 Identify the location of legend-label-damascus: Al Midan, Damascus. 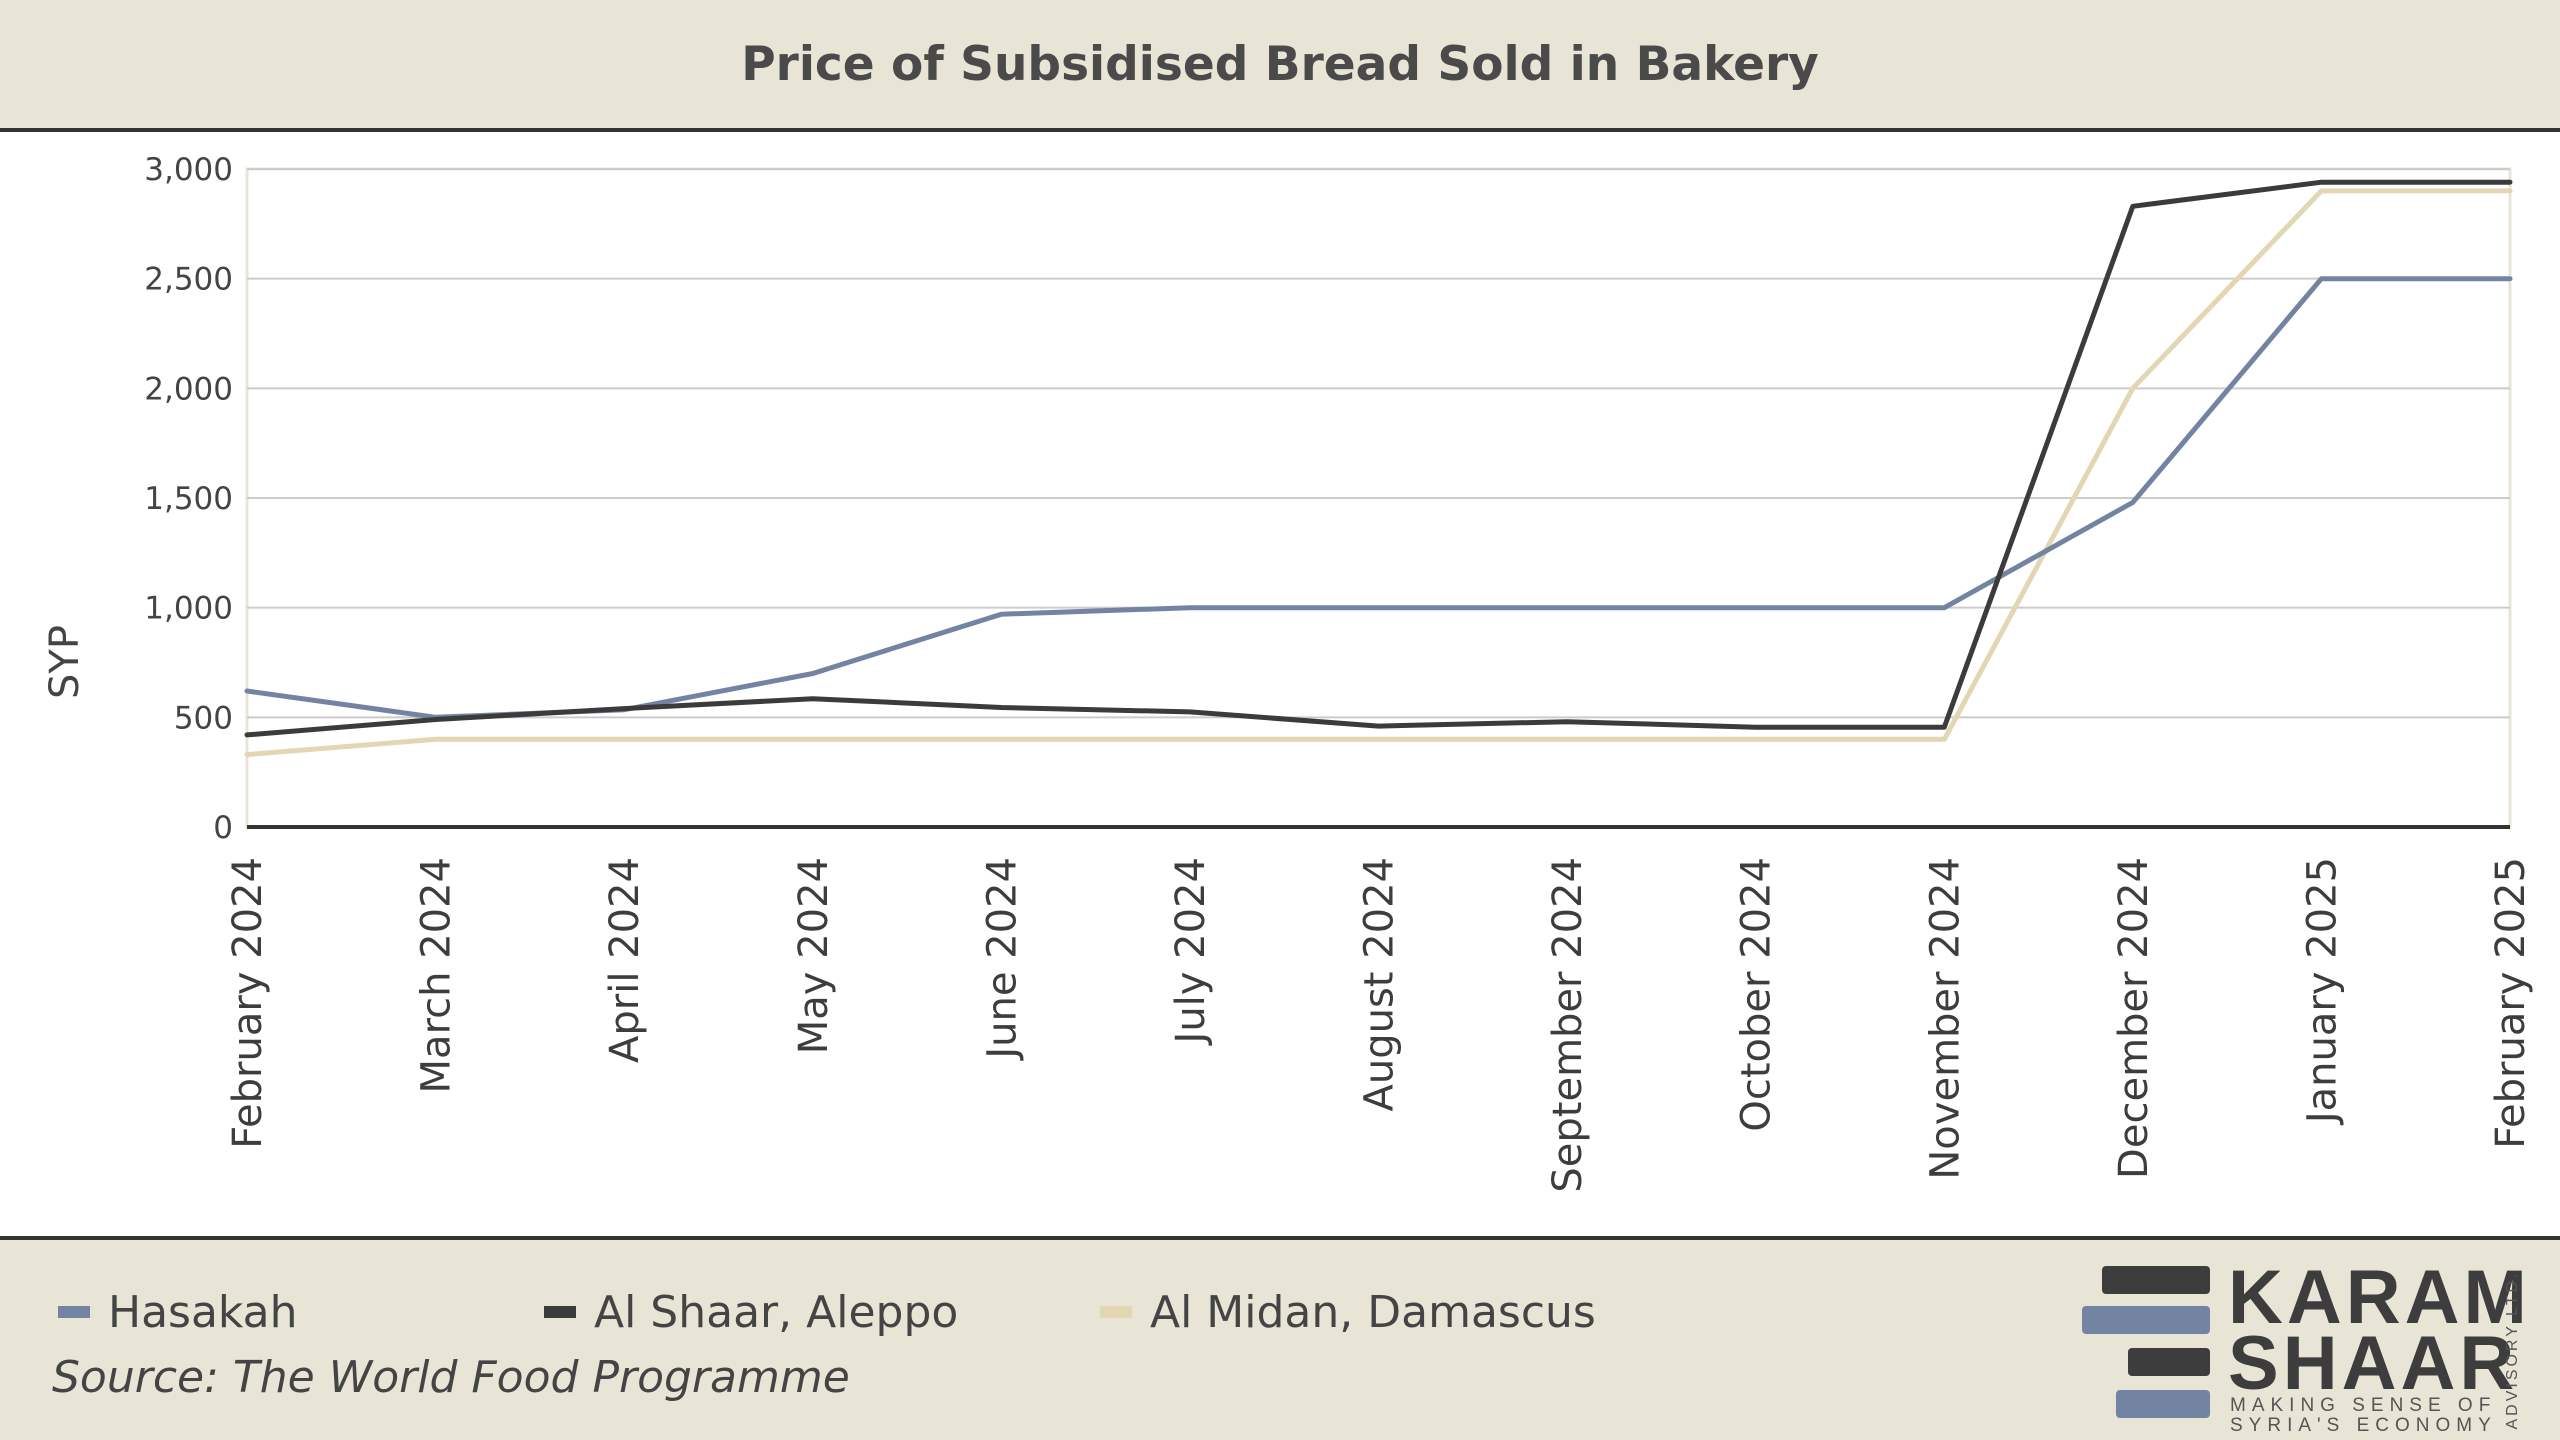
(1373, 1312).